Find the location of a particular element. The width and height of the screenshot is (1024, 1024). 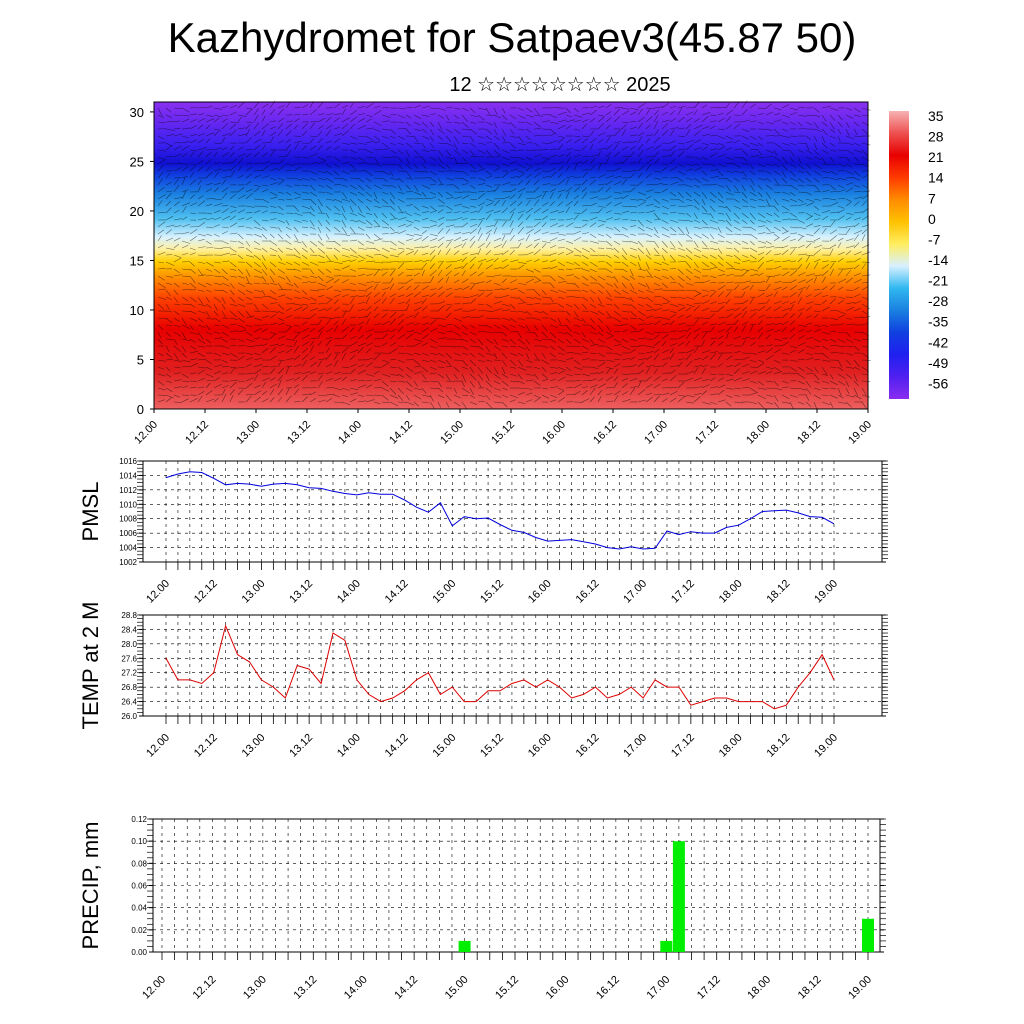

x-tick-label: 14.00 is located at coordinates (349, 592).